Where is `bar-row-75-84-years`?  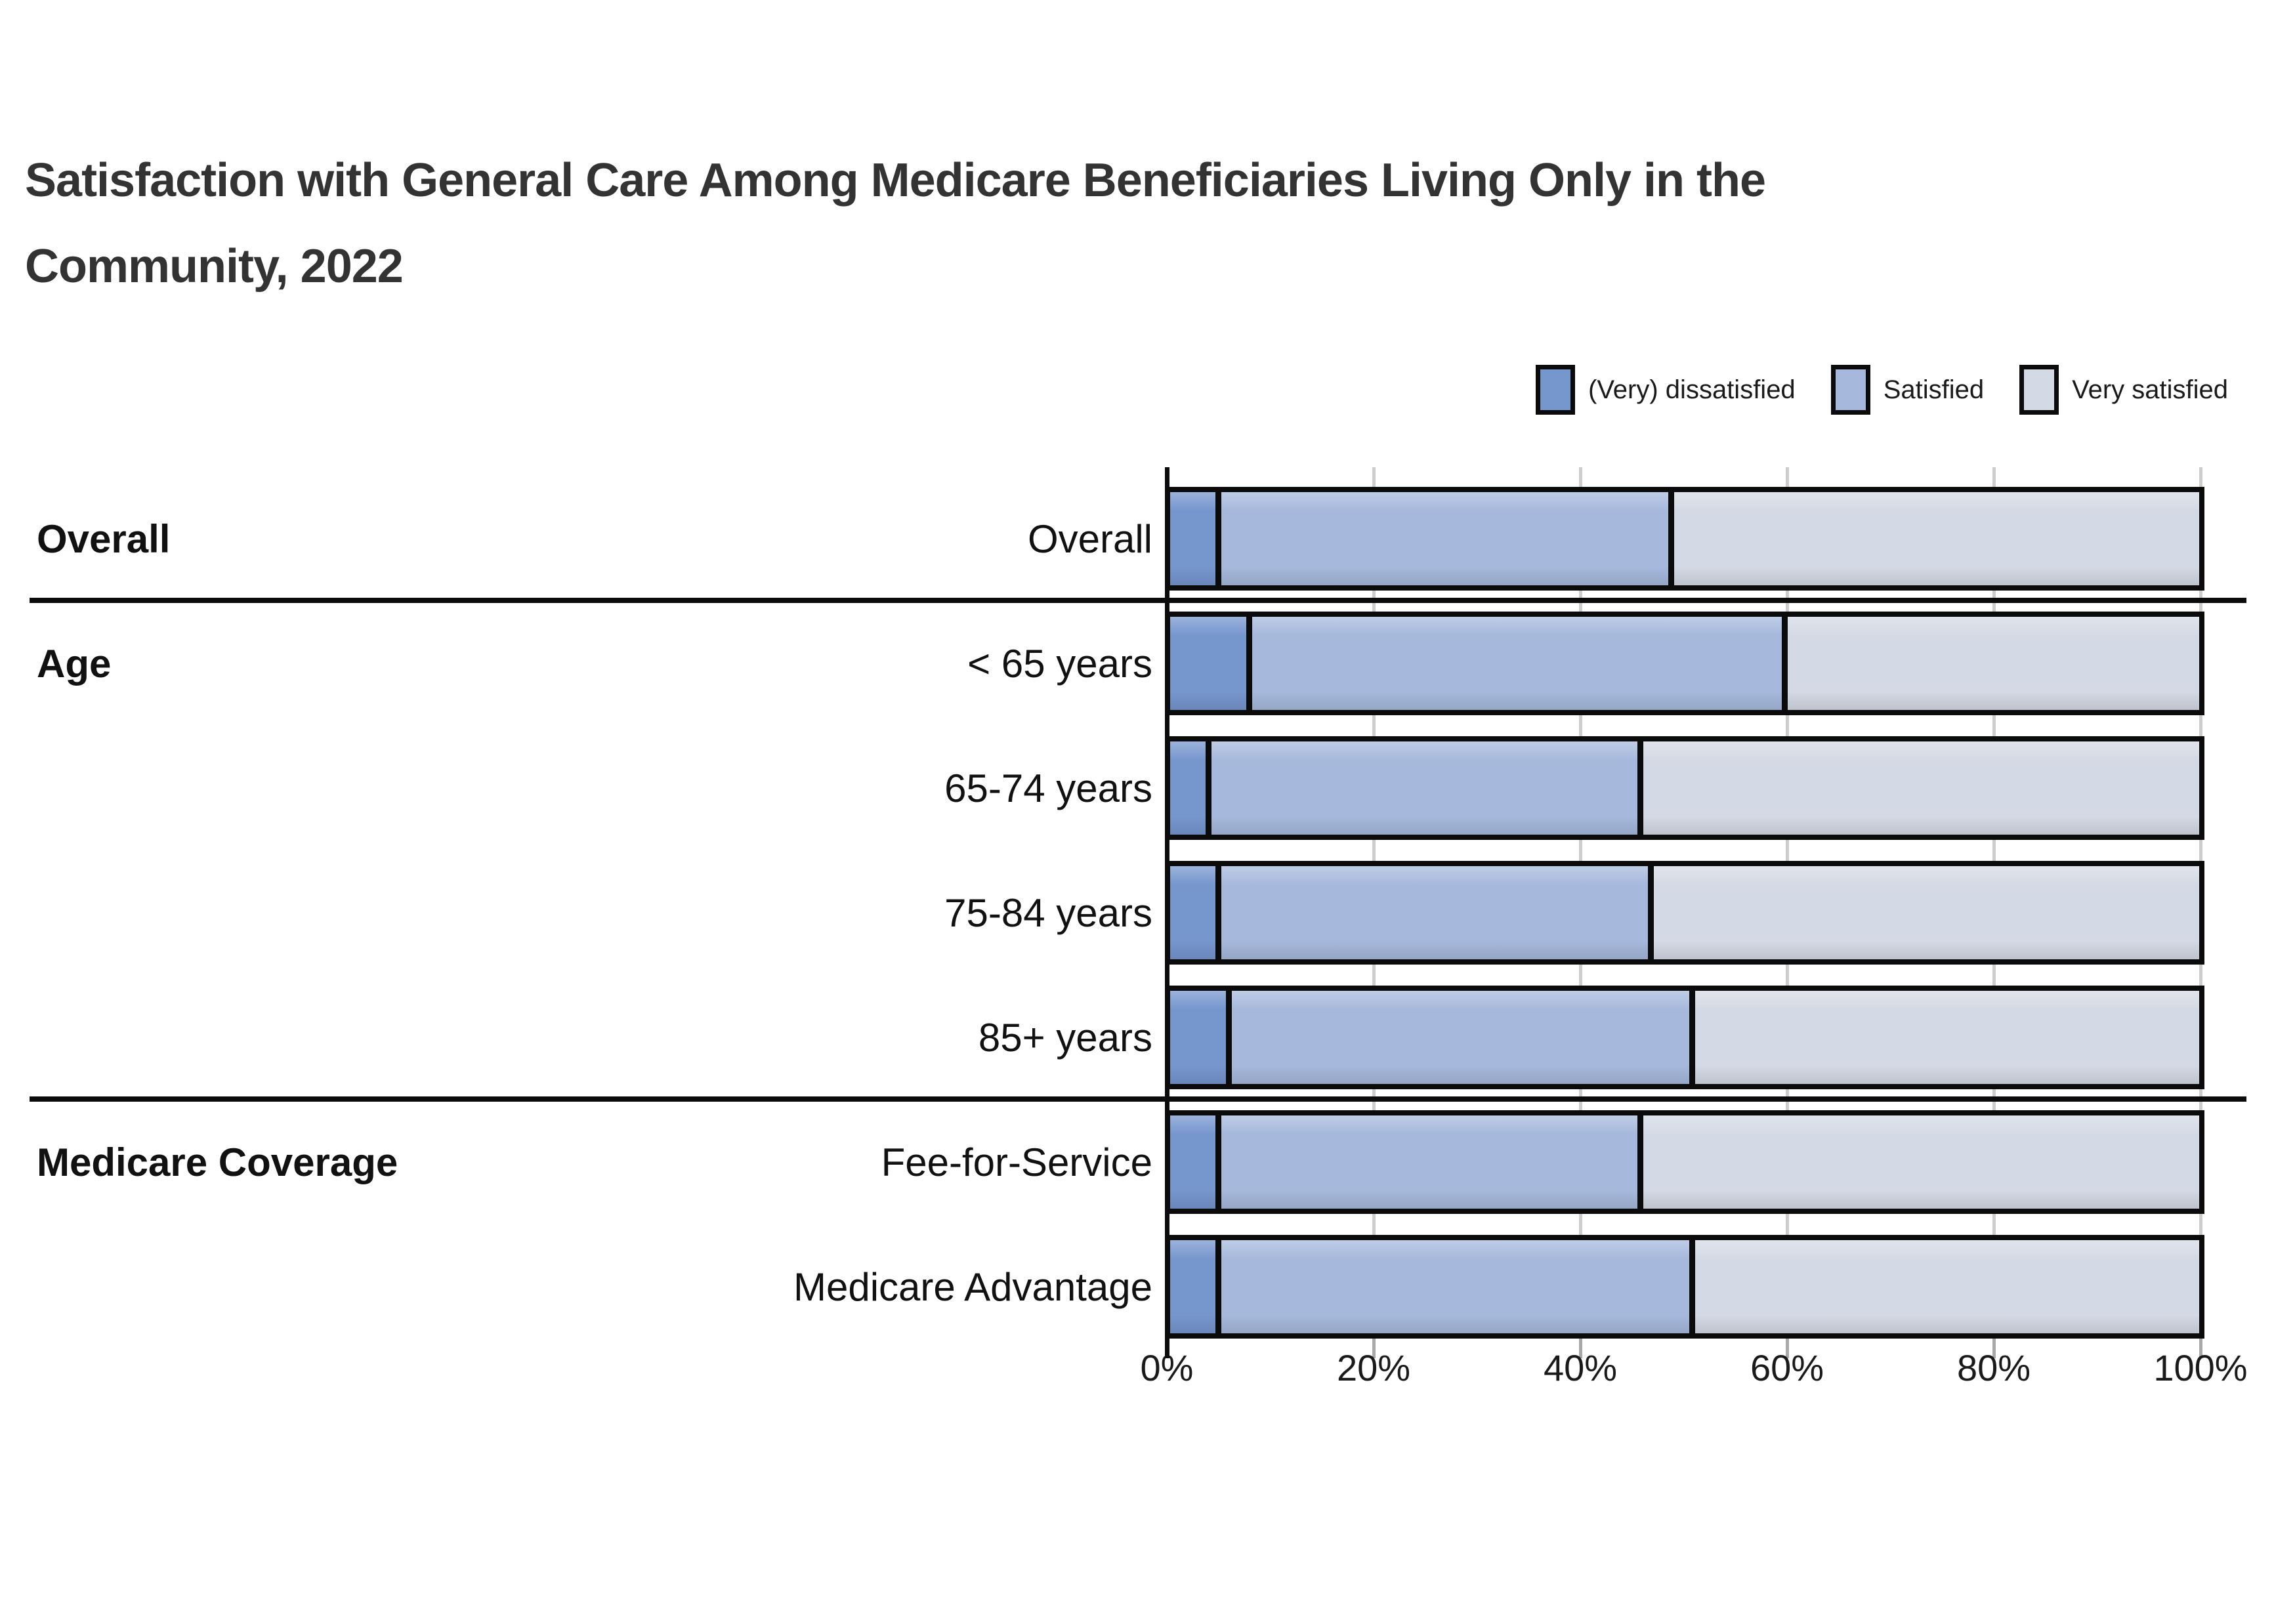
bar-row-75-84-years is located at coordinates (1684, 913).